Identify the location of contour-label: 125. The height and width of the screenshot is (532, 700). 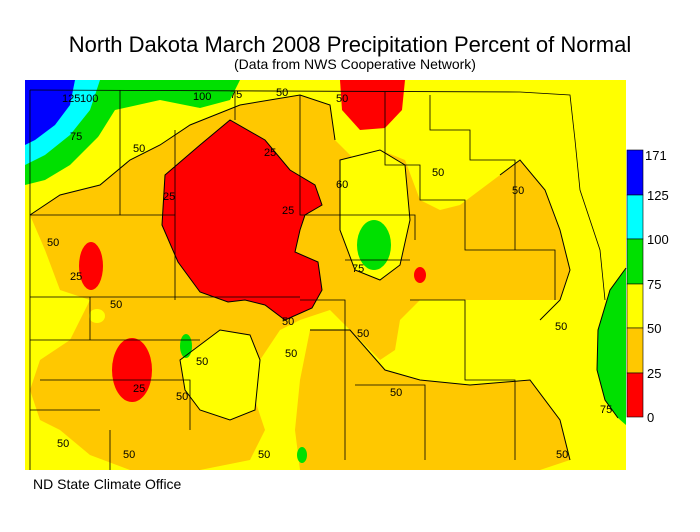
(71, 99).